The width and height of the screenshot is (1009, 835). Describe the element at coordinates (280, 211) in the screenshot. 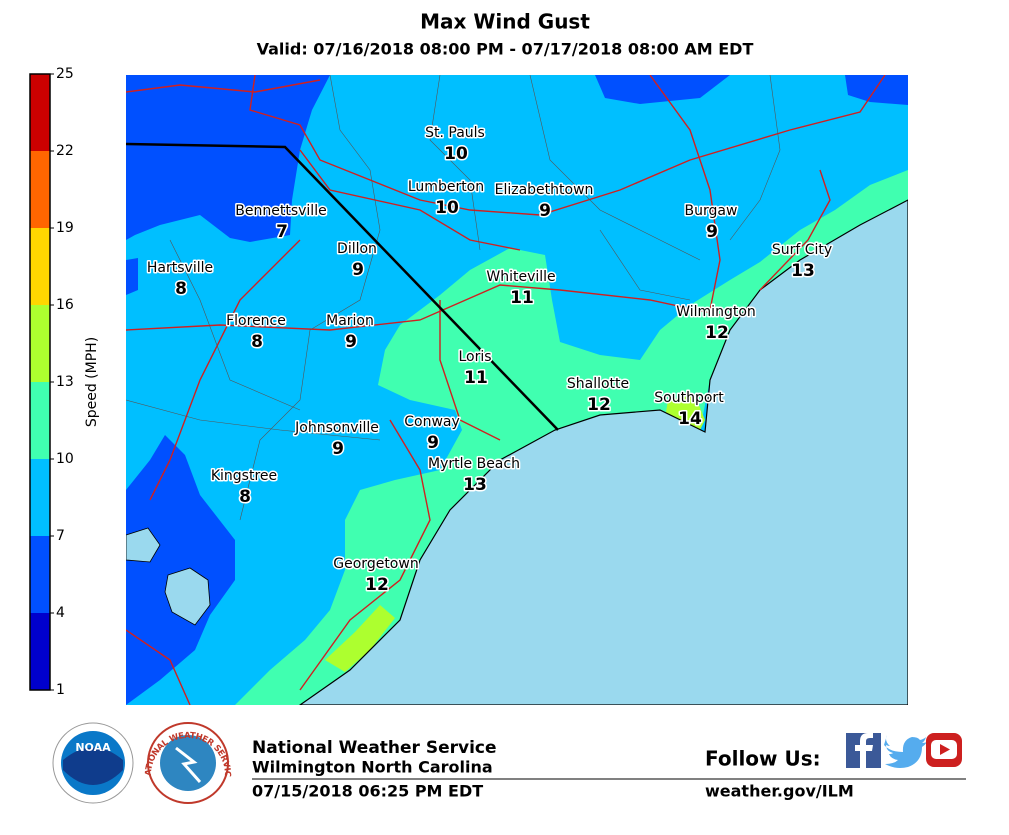

I see `city-name: Bennettsville` at that location.